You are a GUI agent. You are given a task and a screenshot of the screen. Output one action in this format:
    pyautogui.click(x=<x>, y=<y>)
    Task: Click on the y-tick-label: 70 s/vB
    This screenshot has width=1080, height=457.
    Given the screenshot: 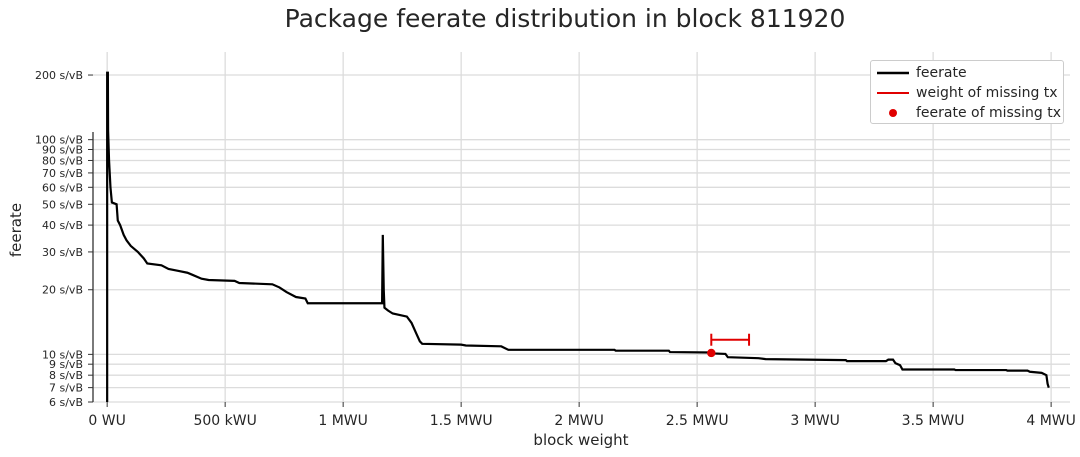 What is the action you would take?
    pyautogui.click(x=62, y=173)
    